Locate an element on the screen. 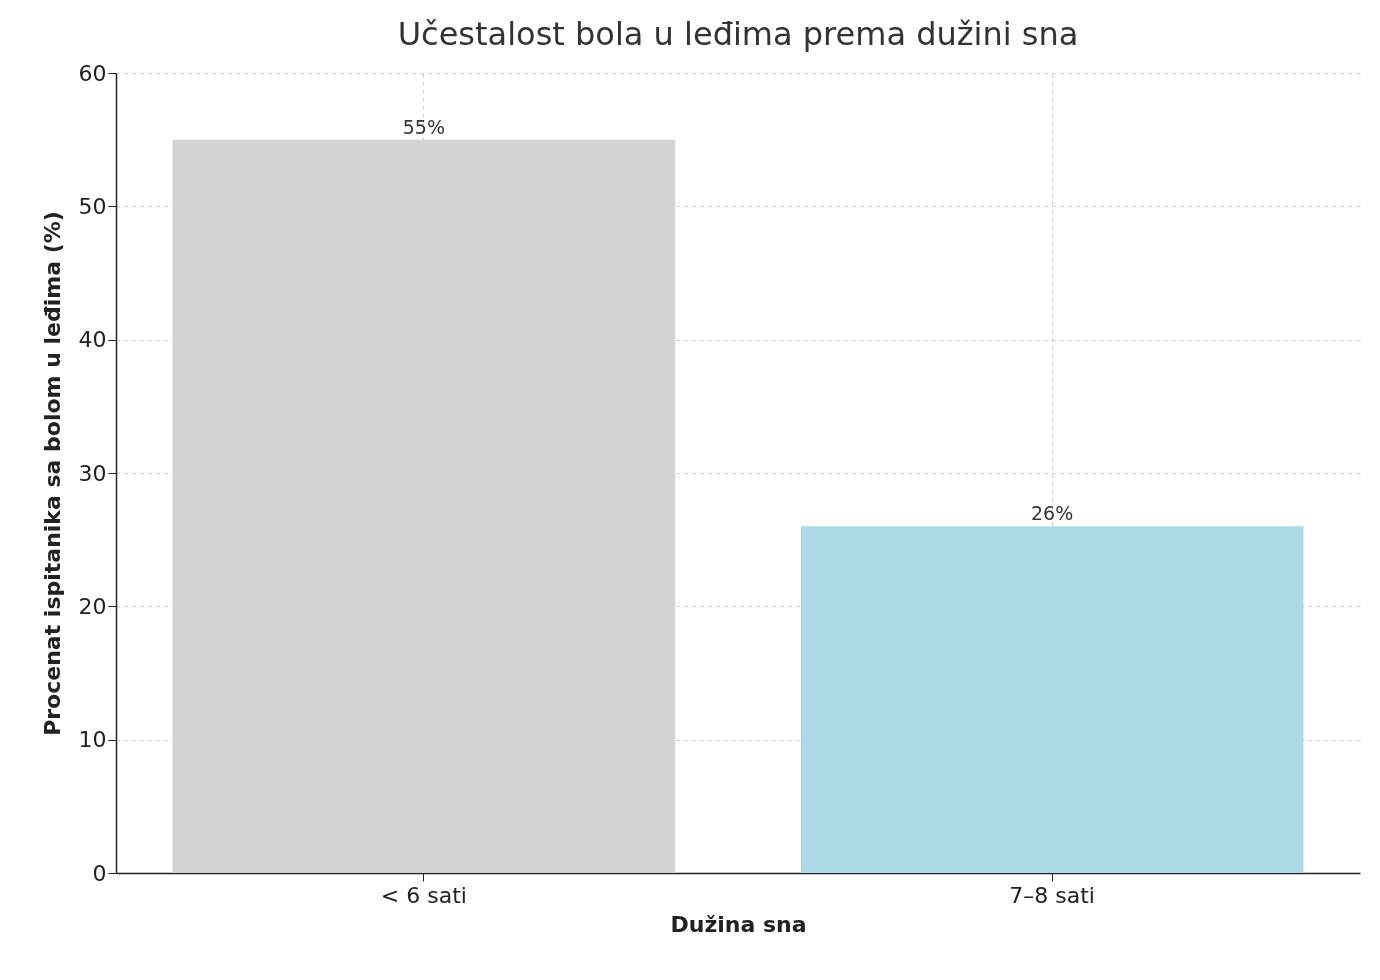 This screenshot has height=980, width=1380. y-tick-label: 20 is located at coordinates (92, 606).